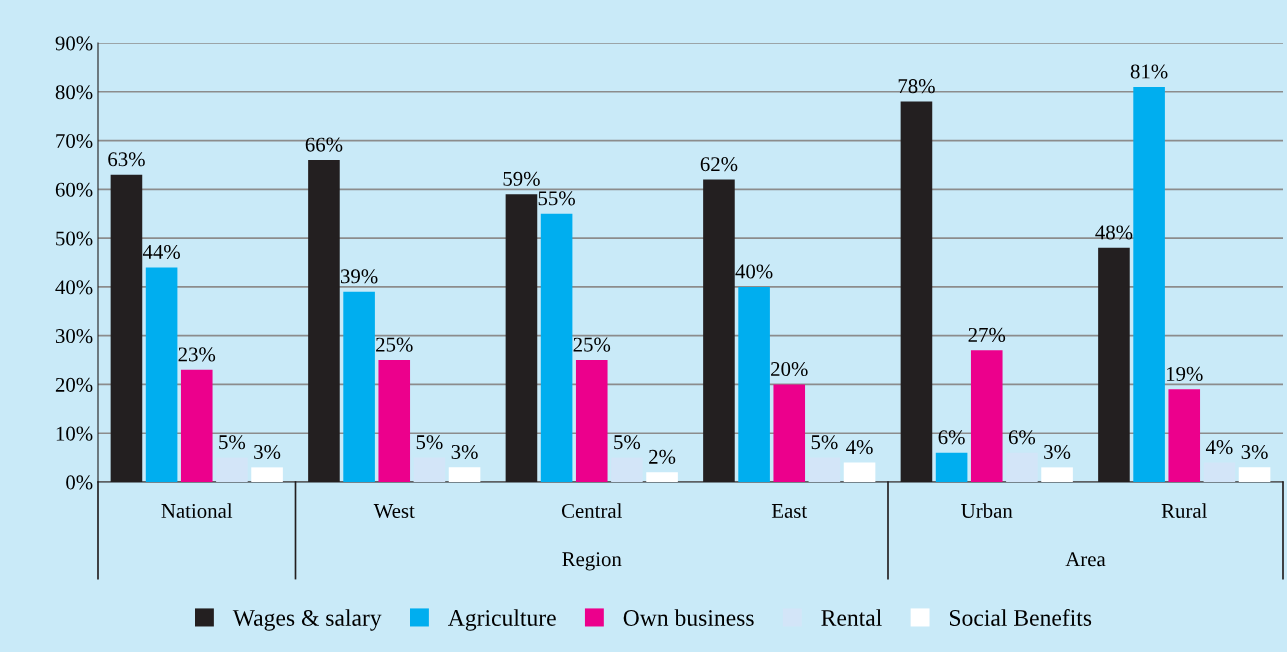 The image size is (1287, 652). Describe the element at coordinates (74, 433) in the screenshot. I see `y-tick-label: 10%` at that location.